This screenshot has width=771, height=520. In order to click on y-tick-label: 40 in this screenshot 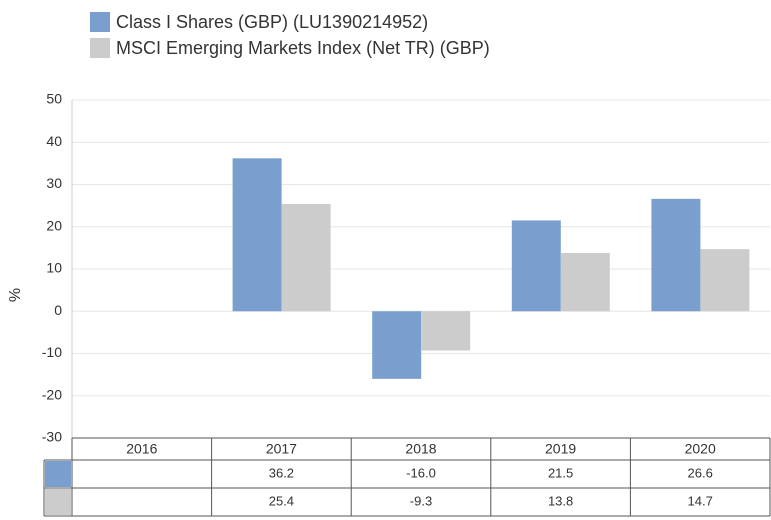, I will do `click(54, 141)`.